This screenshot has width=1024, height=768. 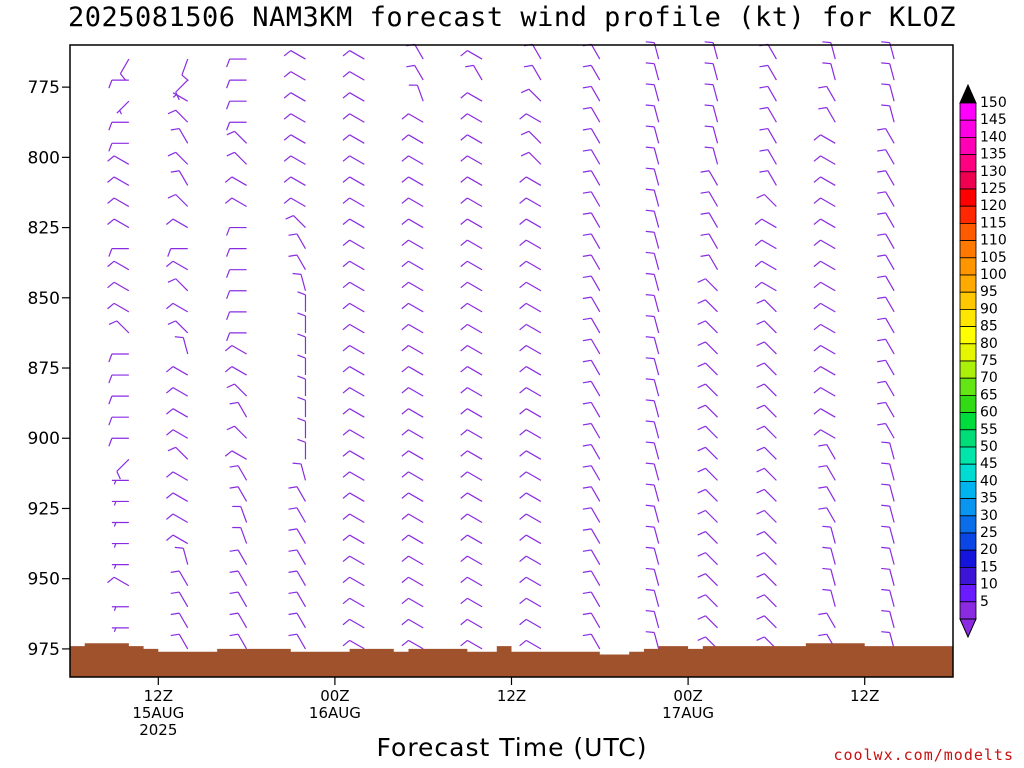 What do you see at coordinates (989, 413) in the screenshot?
I see `colorbar-label: 60` at bounding box center [989, 413].